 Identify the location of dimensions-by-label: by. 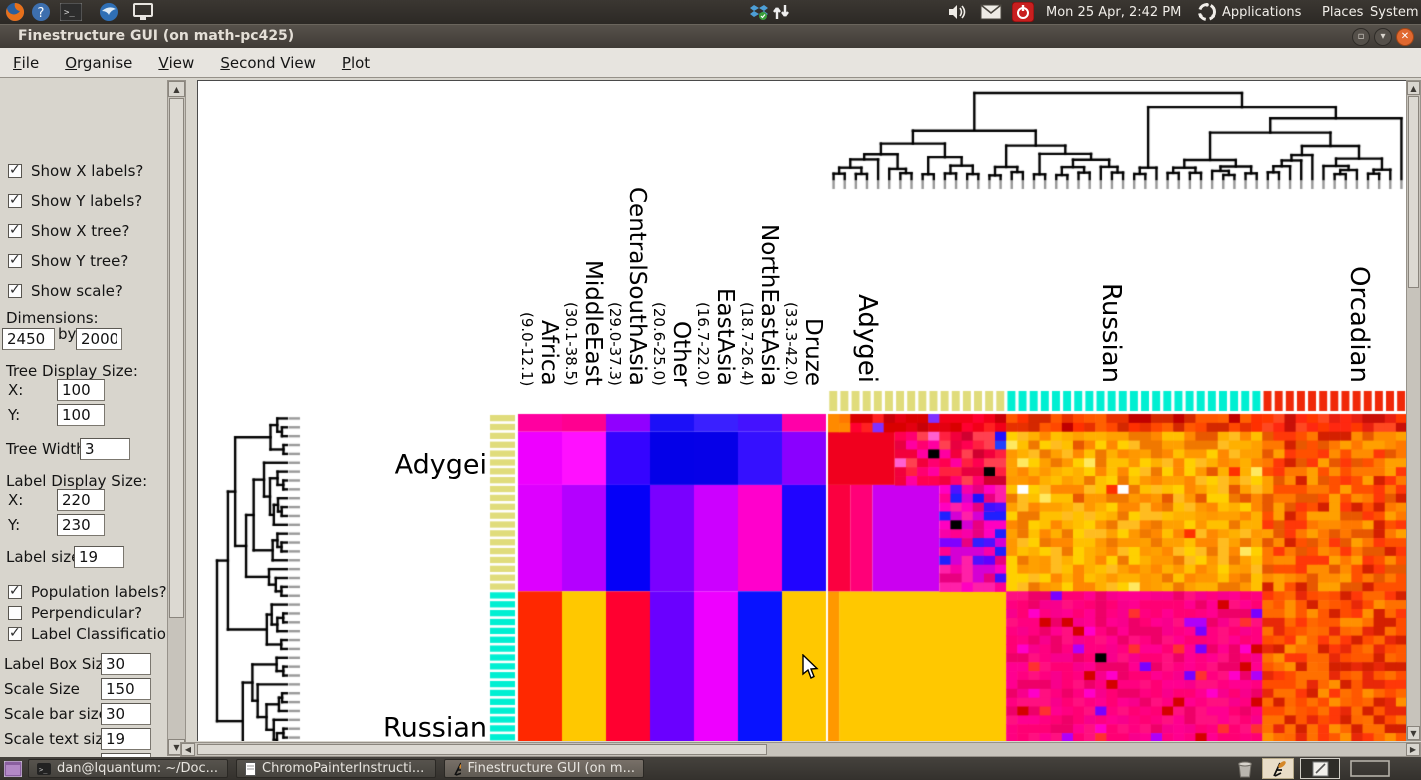
(67, 334).